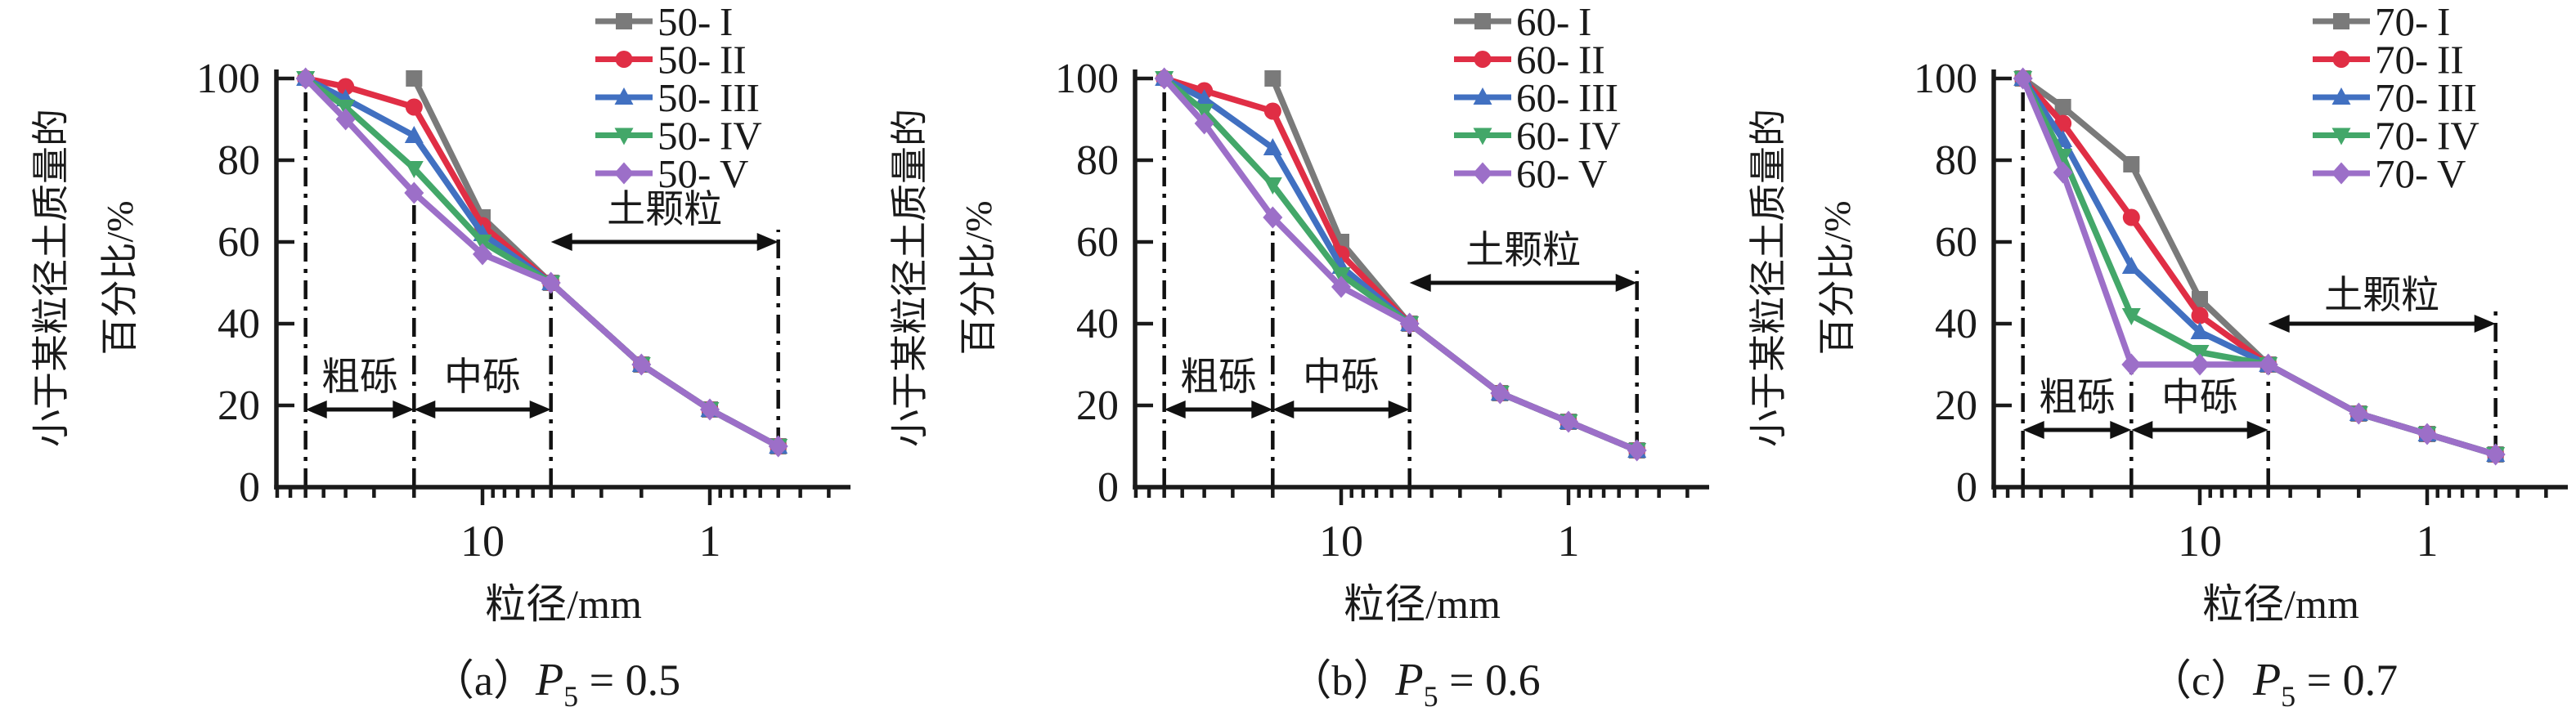  I want to click on legend-item-70-I: 70- I, so click(2381, 22).